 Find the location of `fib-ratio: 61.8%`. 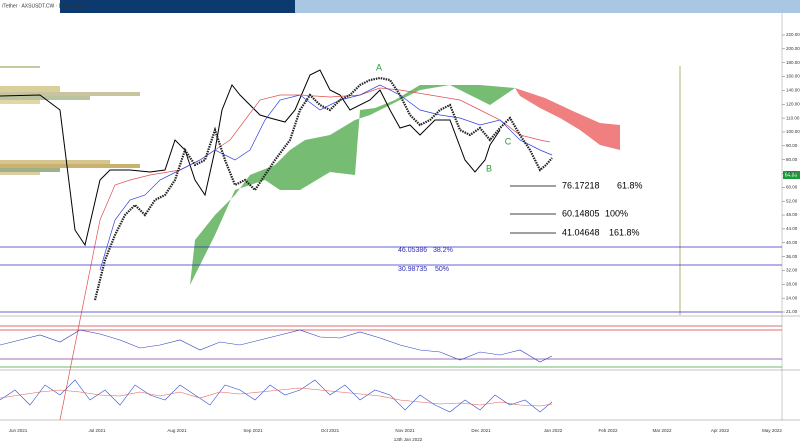

fib-ratio: 61.8% is located at coordinates (630, 185).